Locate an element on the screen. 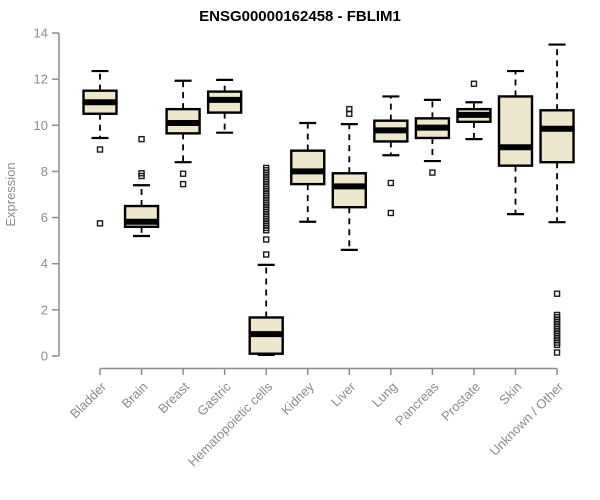 The height and width of the screenshot is (500, 600). y-tick-label: 2 is located at coordinates (44, 309).